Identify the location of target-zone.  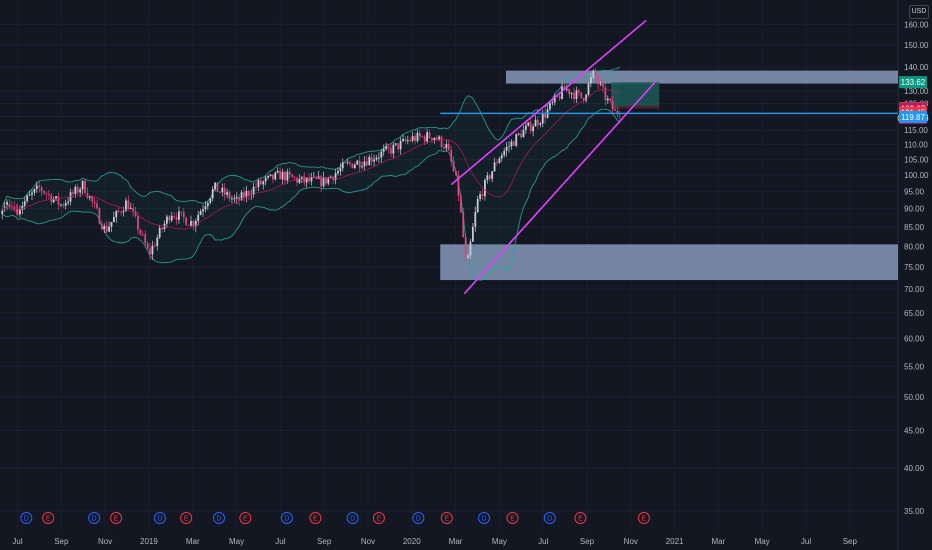
(635, 94).